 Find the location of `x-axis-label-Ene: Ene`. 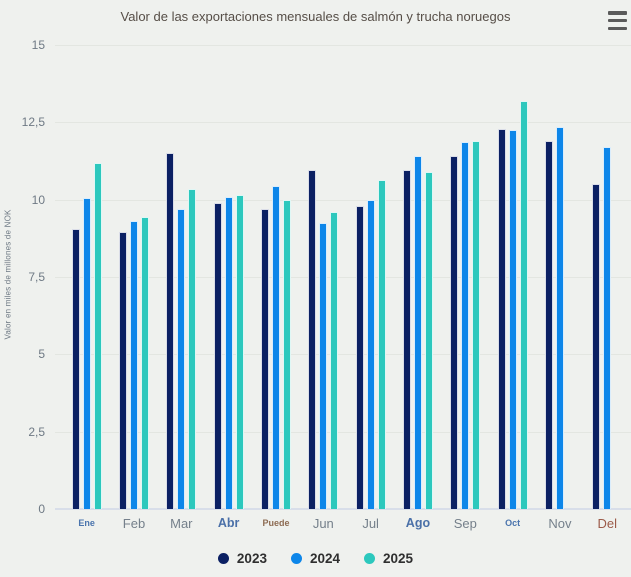

x-axis-label-Ene: Ene is located at coordinates (86, 523).